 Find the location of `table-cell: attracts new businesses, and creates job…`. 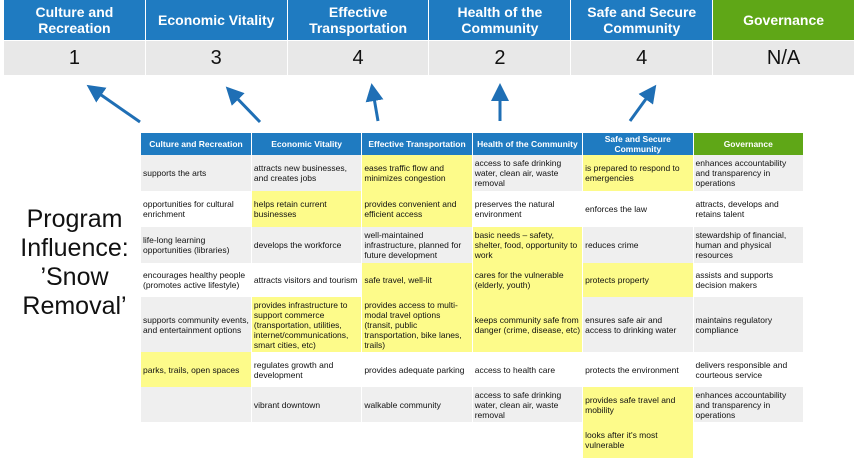

table-cell: attracts new businesses, and creates job… is located at coordinates (307, 173).